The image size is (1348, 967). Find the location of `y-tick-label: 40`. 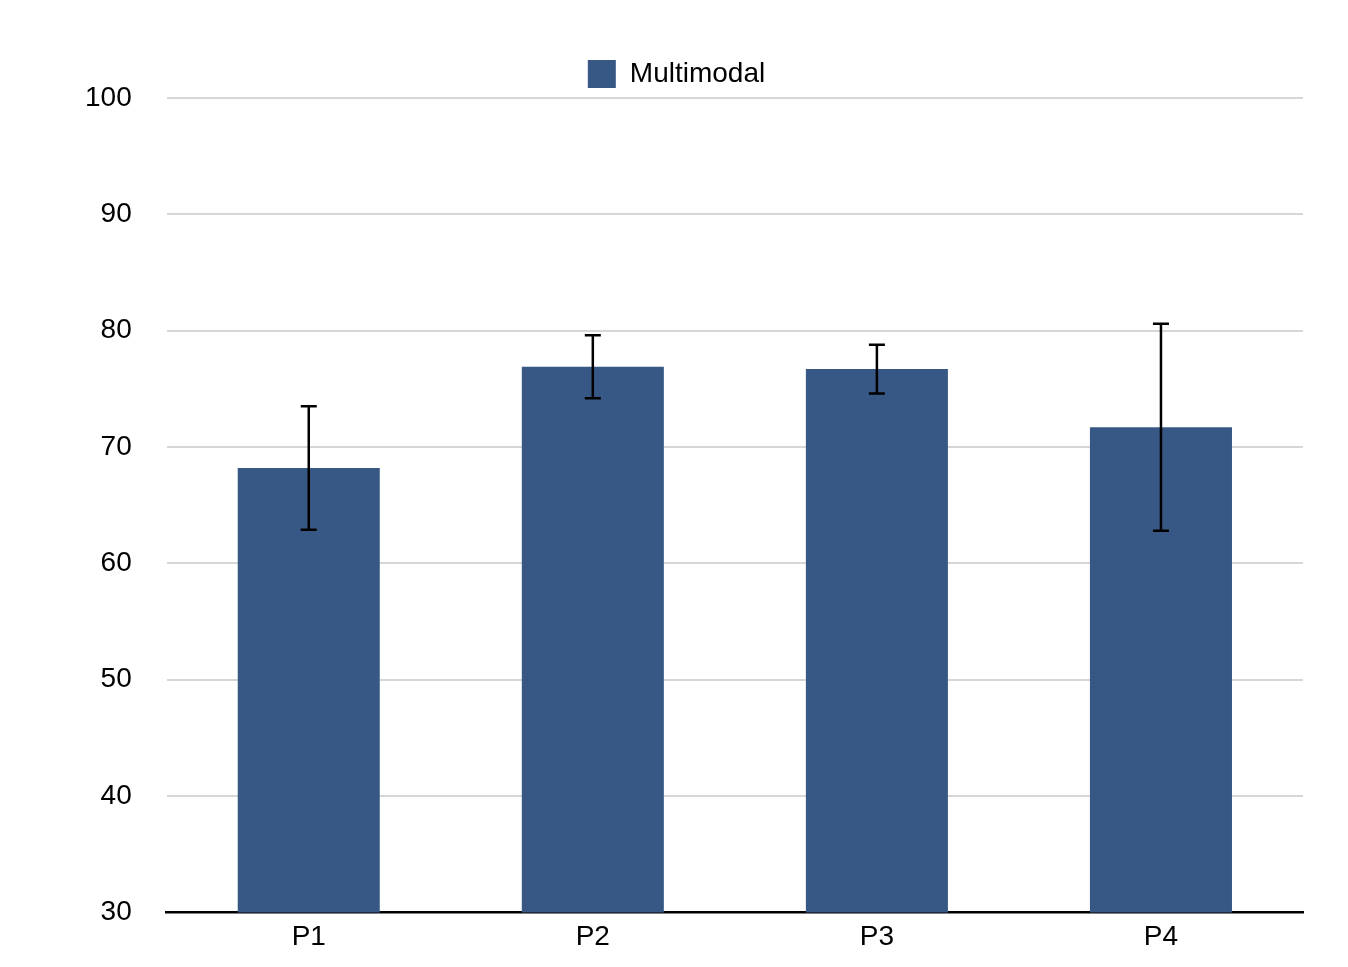

y-tick-label: 40 is located at coordinates (116, 794).